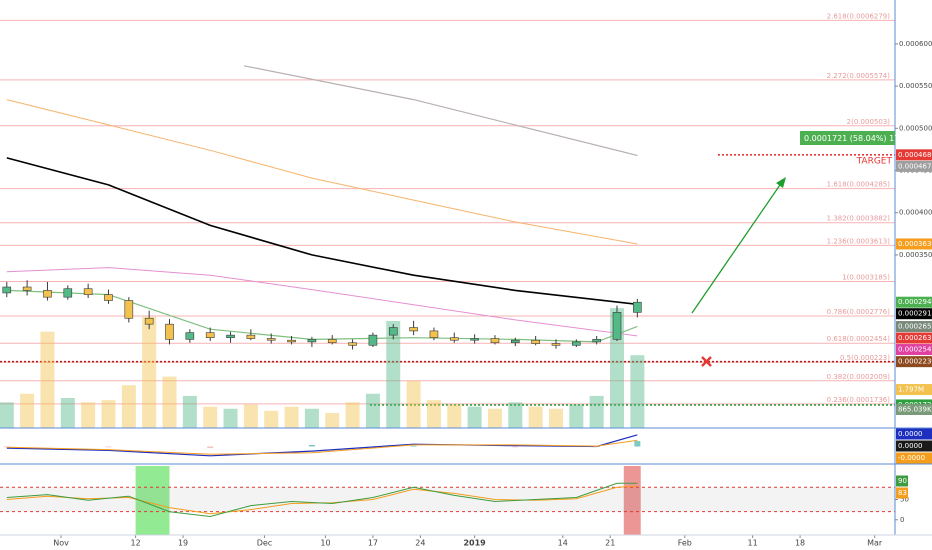  Describe the element at coordinates (474, 543) in the screenshot. I see `x-tick-label: 2019` at that location.